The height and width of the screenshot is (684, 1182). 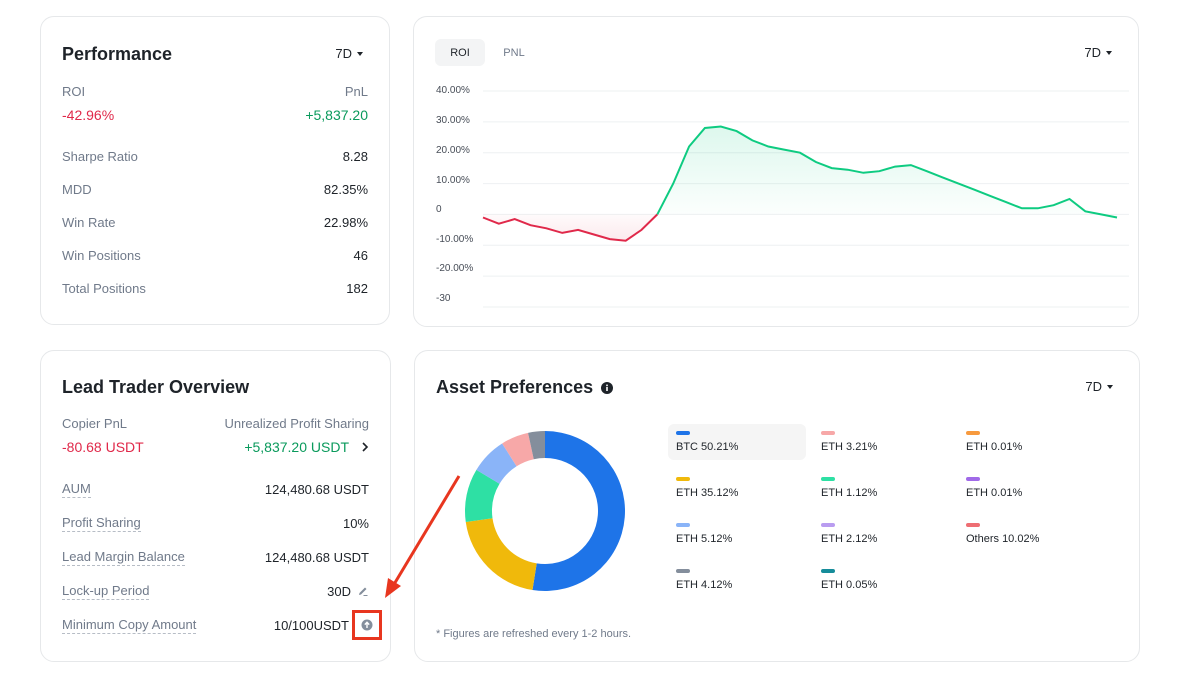 I want to click on legend-label: ETH 1.12%, so click(x=849, y=493).